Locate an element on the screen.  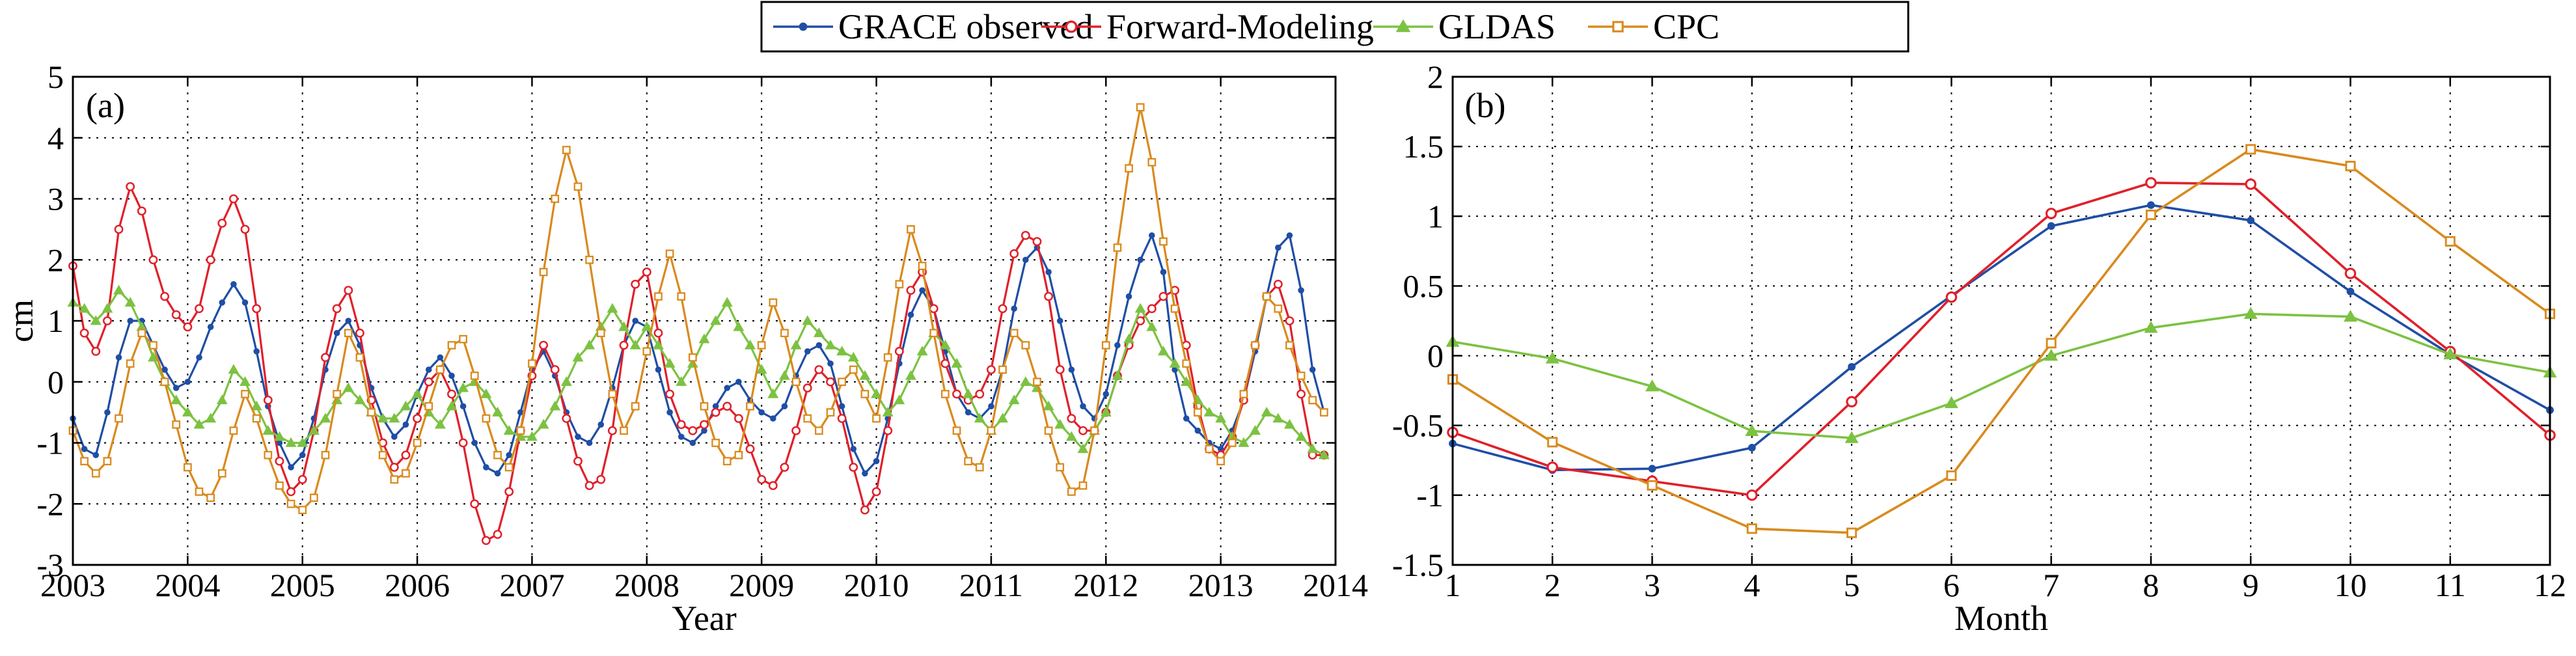
panel-b-x-tick-label: 2 is located at coordinates (1553, 585).